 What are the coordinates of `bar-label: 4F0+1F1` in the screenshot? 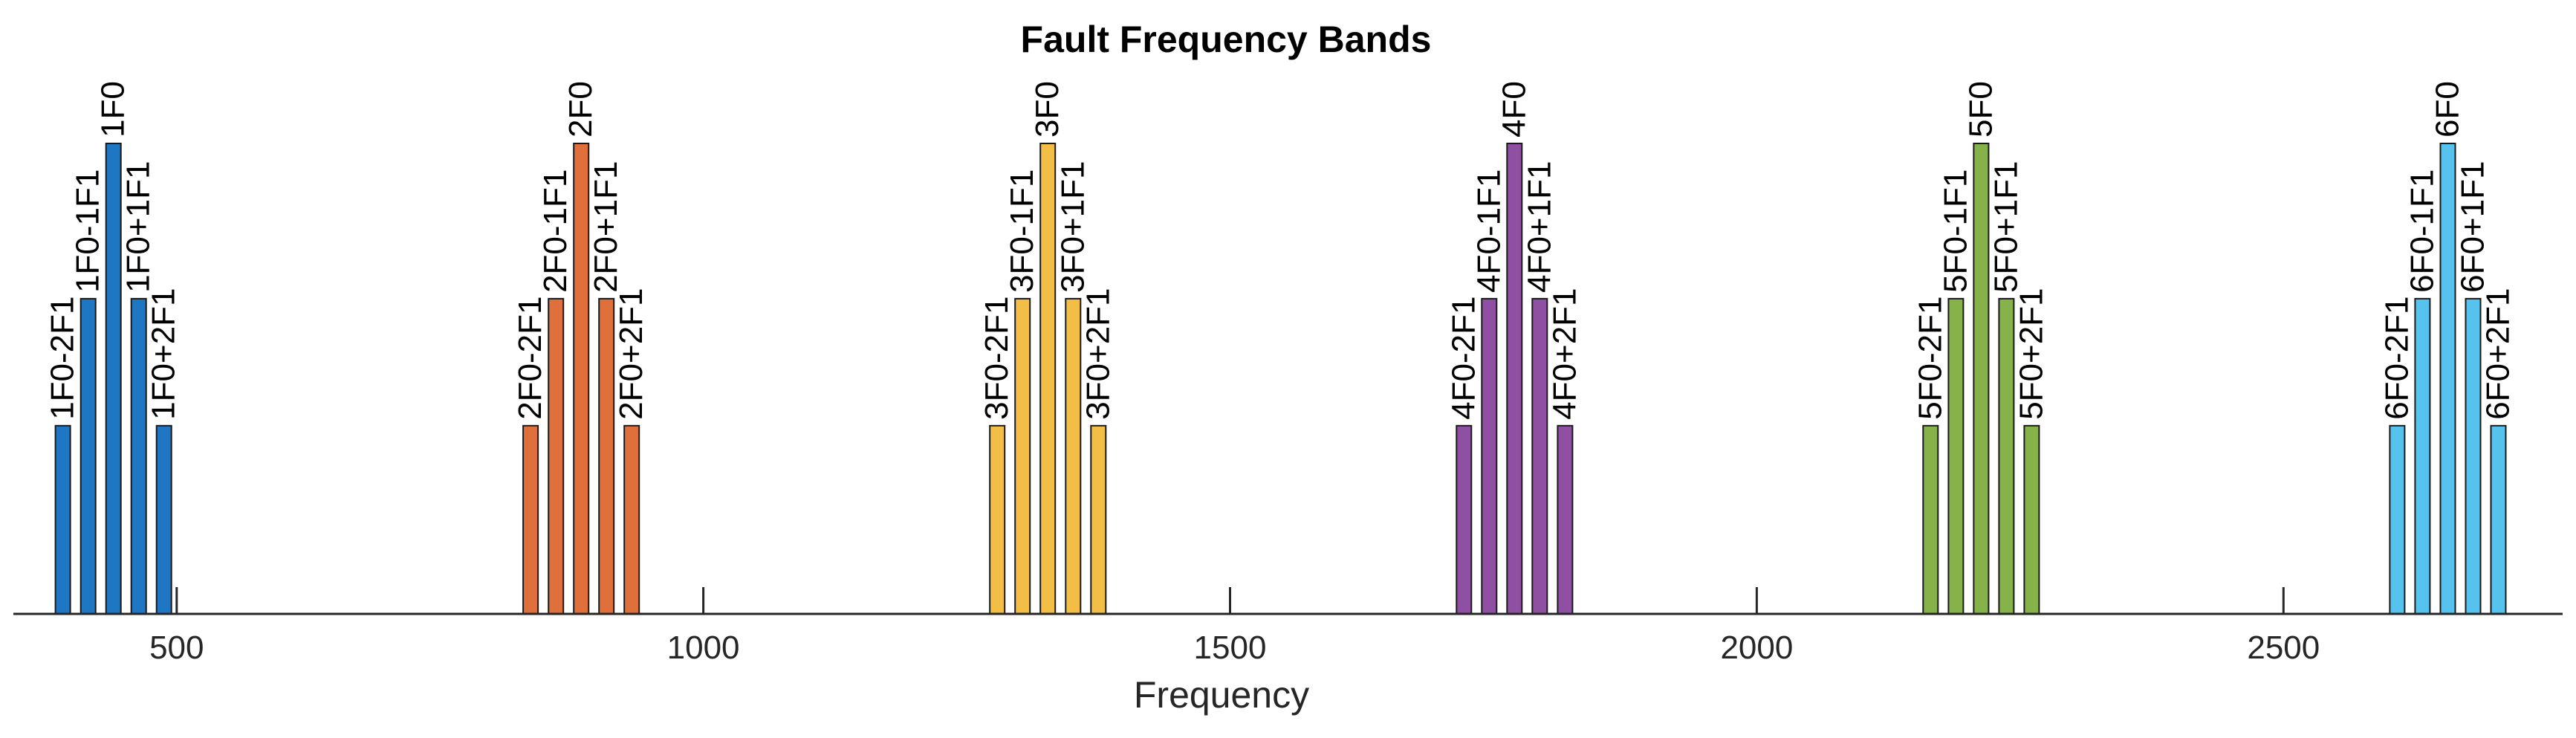 It's located at (1539, 227).